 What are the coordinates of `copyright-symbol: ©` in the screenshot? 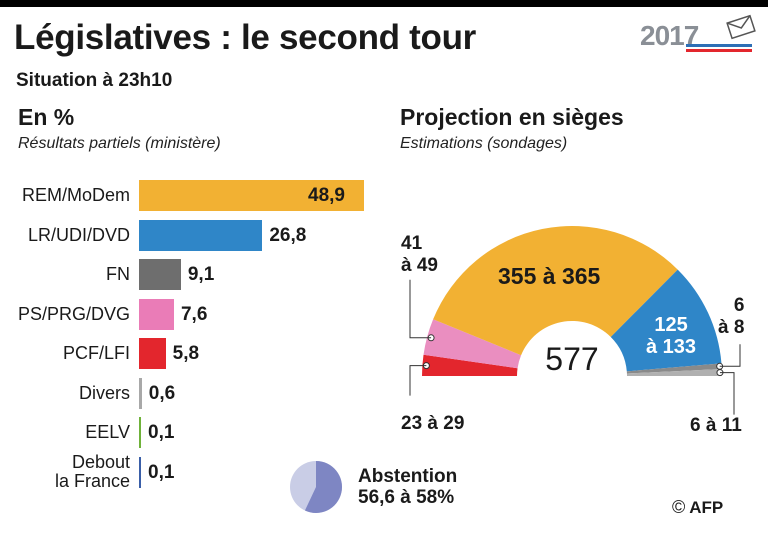 It's located at (679, 507).